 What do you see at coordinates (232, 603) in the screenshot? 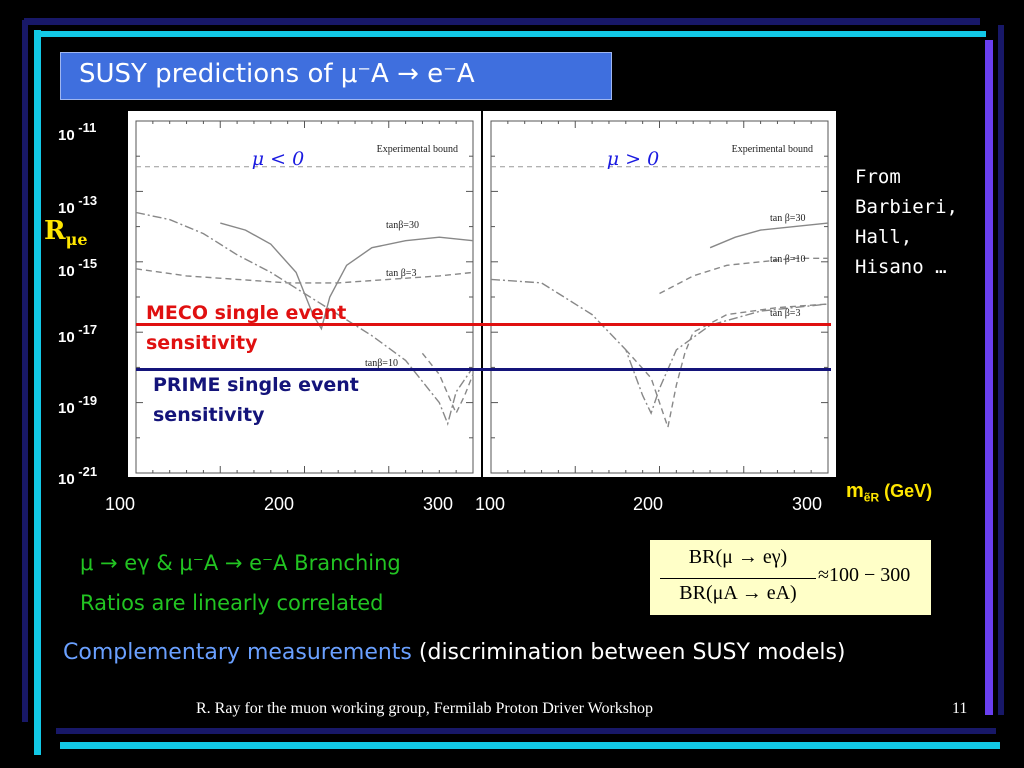
I see `correlation-line2: Ratios are linearly correlated` at bounding box center [232, 603].